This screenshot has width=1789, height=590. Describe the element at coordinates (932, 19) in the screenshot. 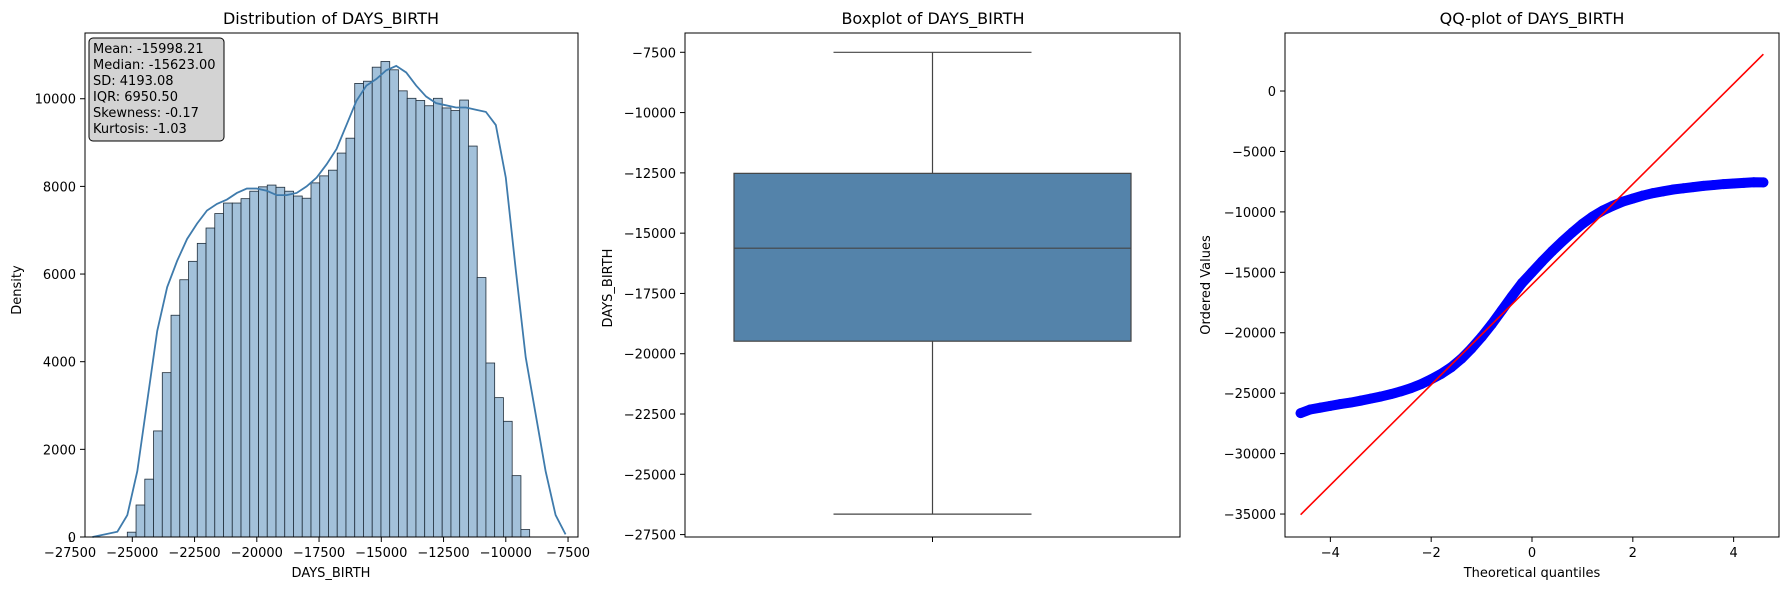

I see `boxplot-title: Boxplot of DAYS_BIRTH` at that location.